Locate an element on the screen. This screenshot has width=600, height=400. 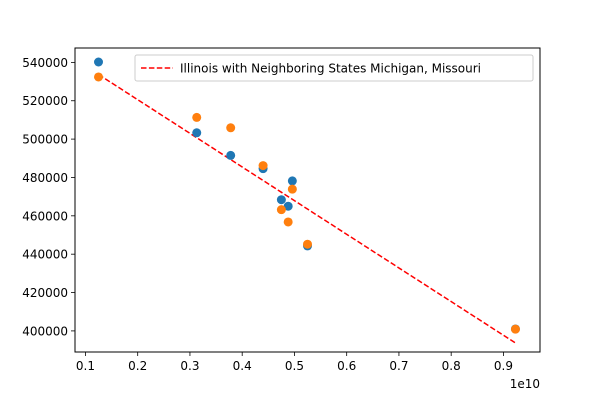
y-tick-label: 520000 is located at coordinates (45, 101).